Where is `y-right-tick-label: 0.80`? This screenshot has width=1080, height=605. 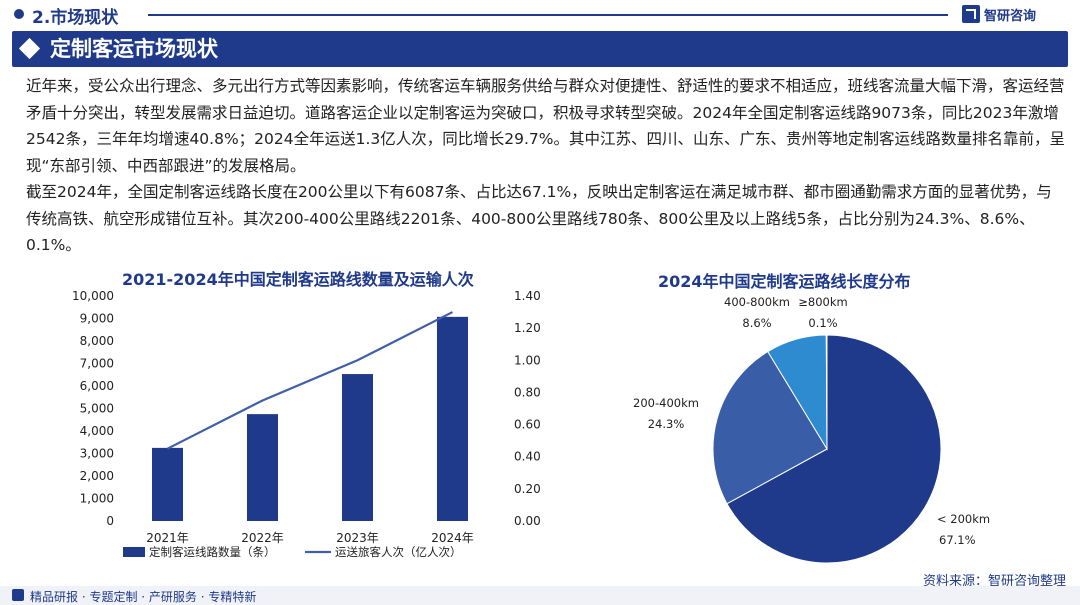
y-right-tick-label: 0.80 is located at coordinates (527, 392).